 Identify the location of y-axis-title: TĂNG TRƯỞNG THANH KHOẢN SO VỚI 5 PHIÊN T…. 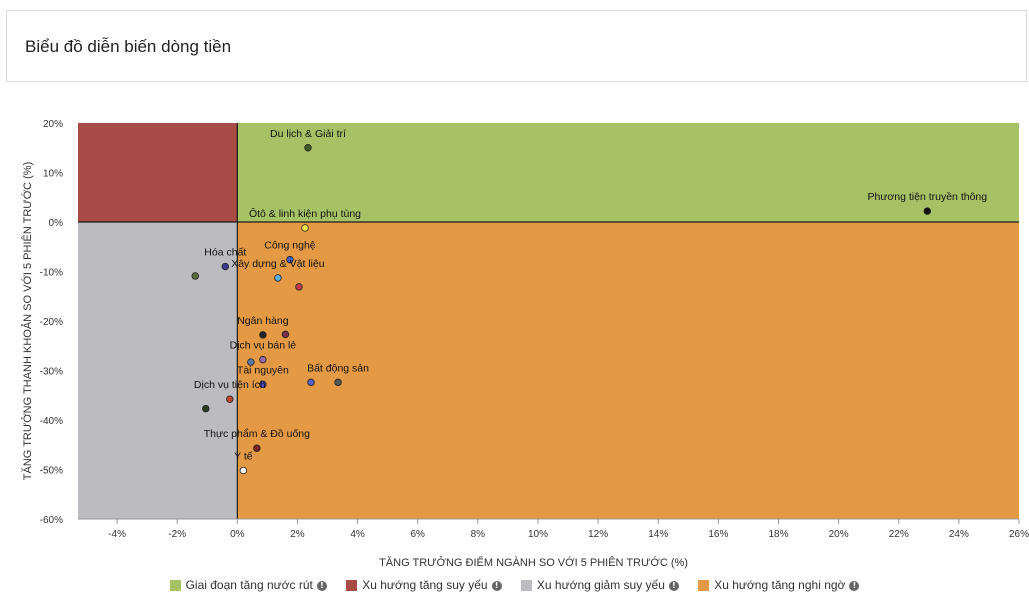
(27, 321).